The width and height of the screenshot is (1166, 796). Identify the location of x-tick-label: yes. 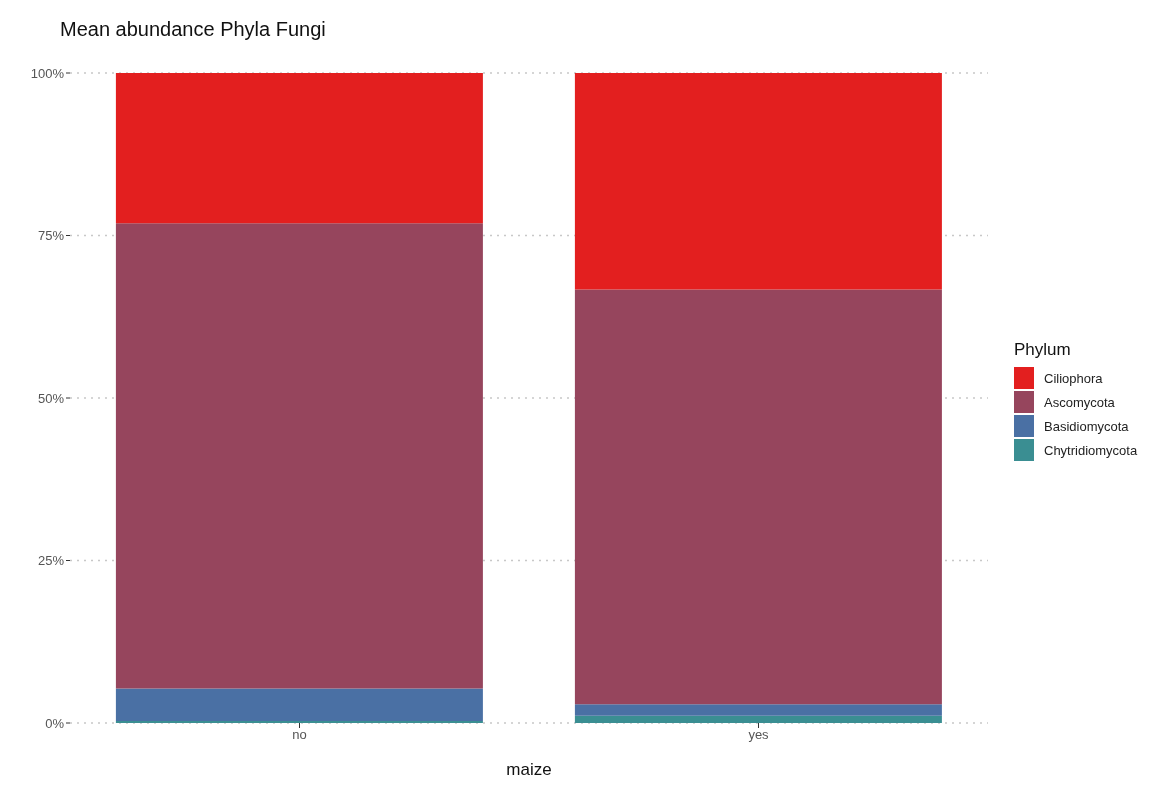
(759, 735).